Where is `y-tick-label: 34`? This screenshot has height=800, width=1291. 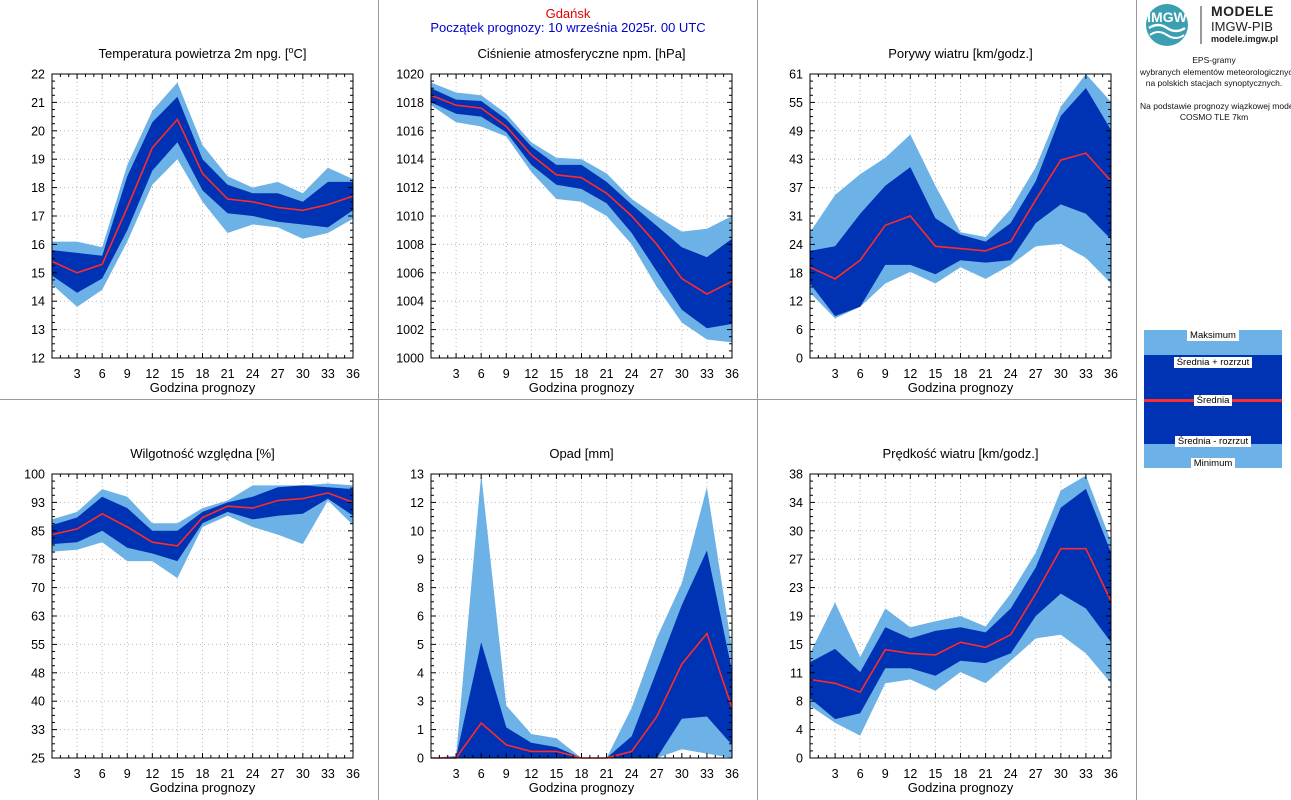 y-tick-label: 34 is located at coordinates (796, 503).